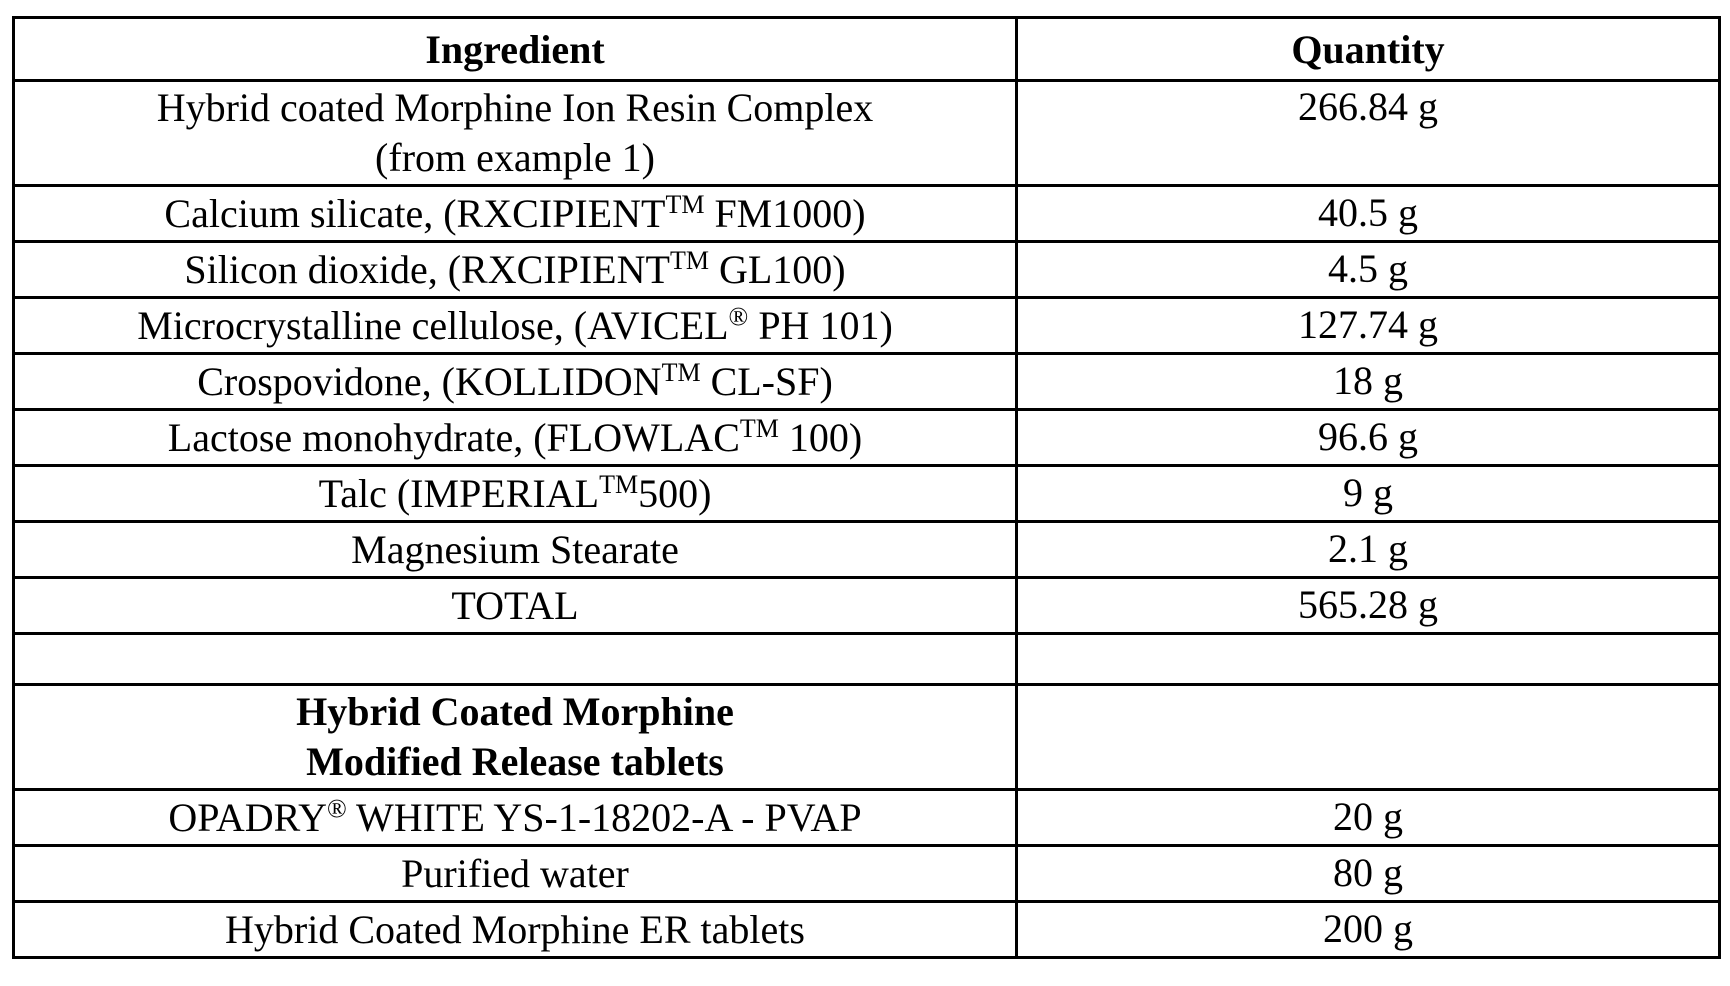  Describe the element at coordinates (1368, 269) in the screenshot. I see `quantity-cell: 4.5 g` at that location.